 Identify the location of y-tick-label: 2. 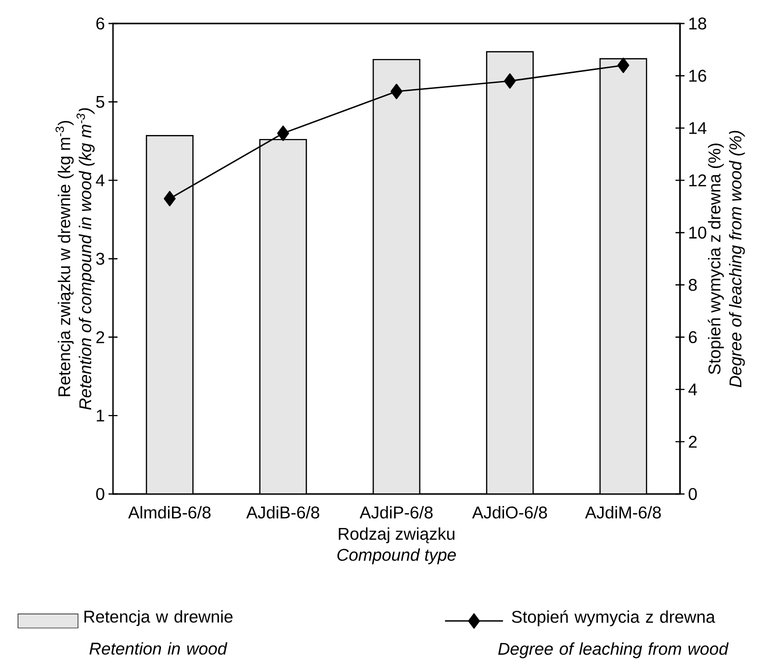
(100, 337).